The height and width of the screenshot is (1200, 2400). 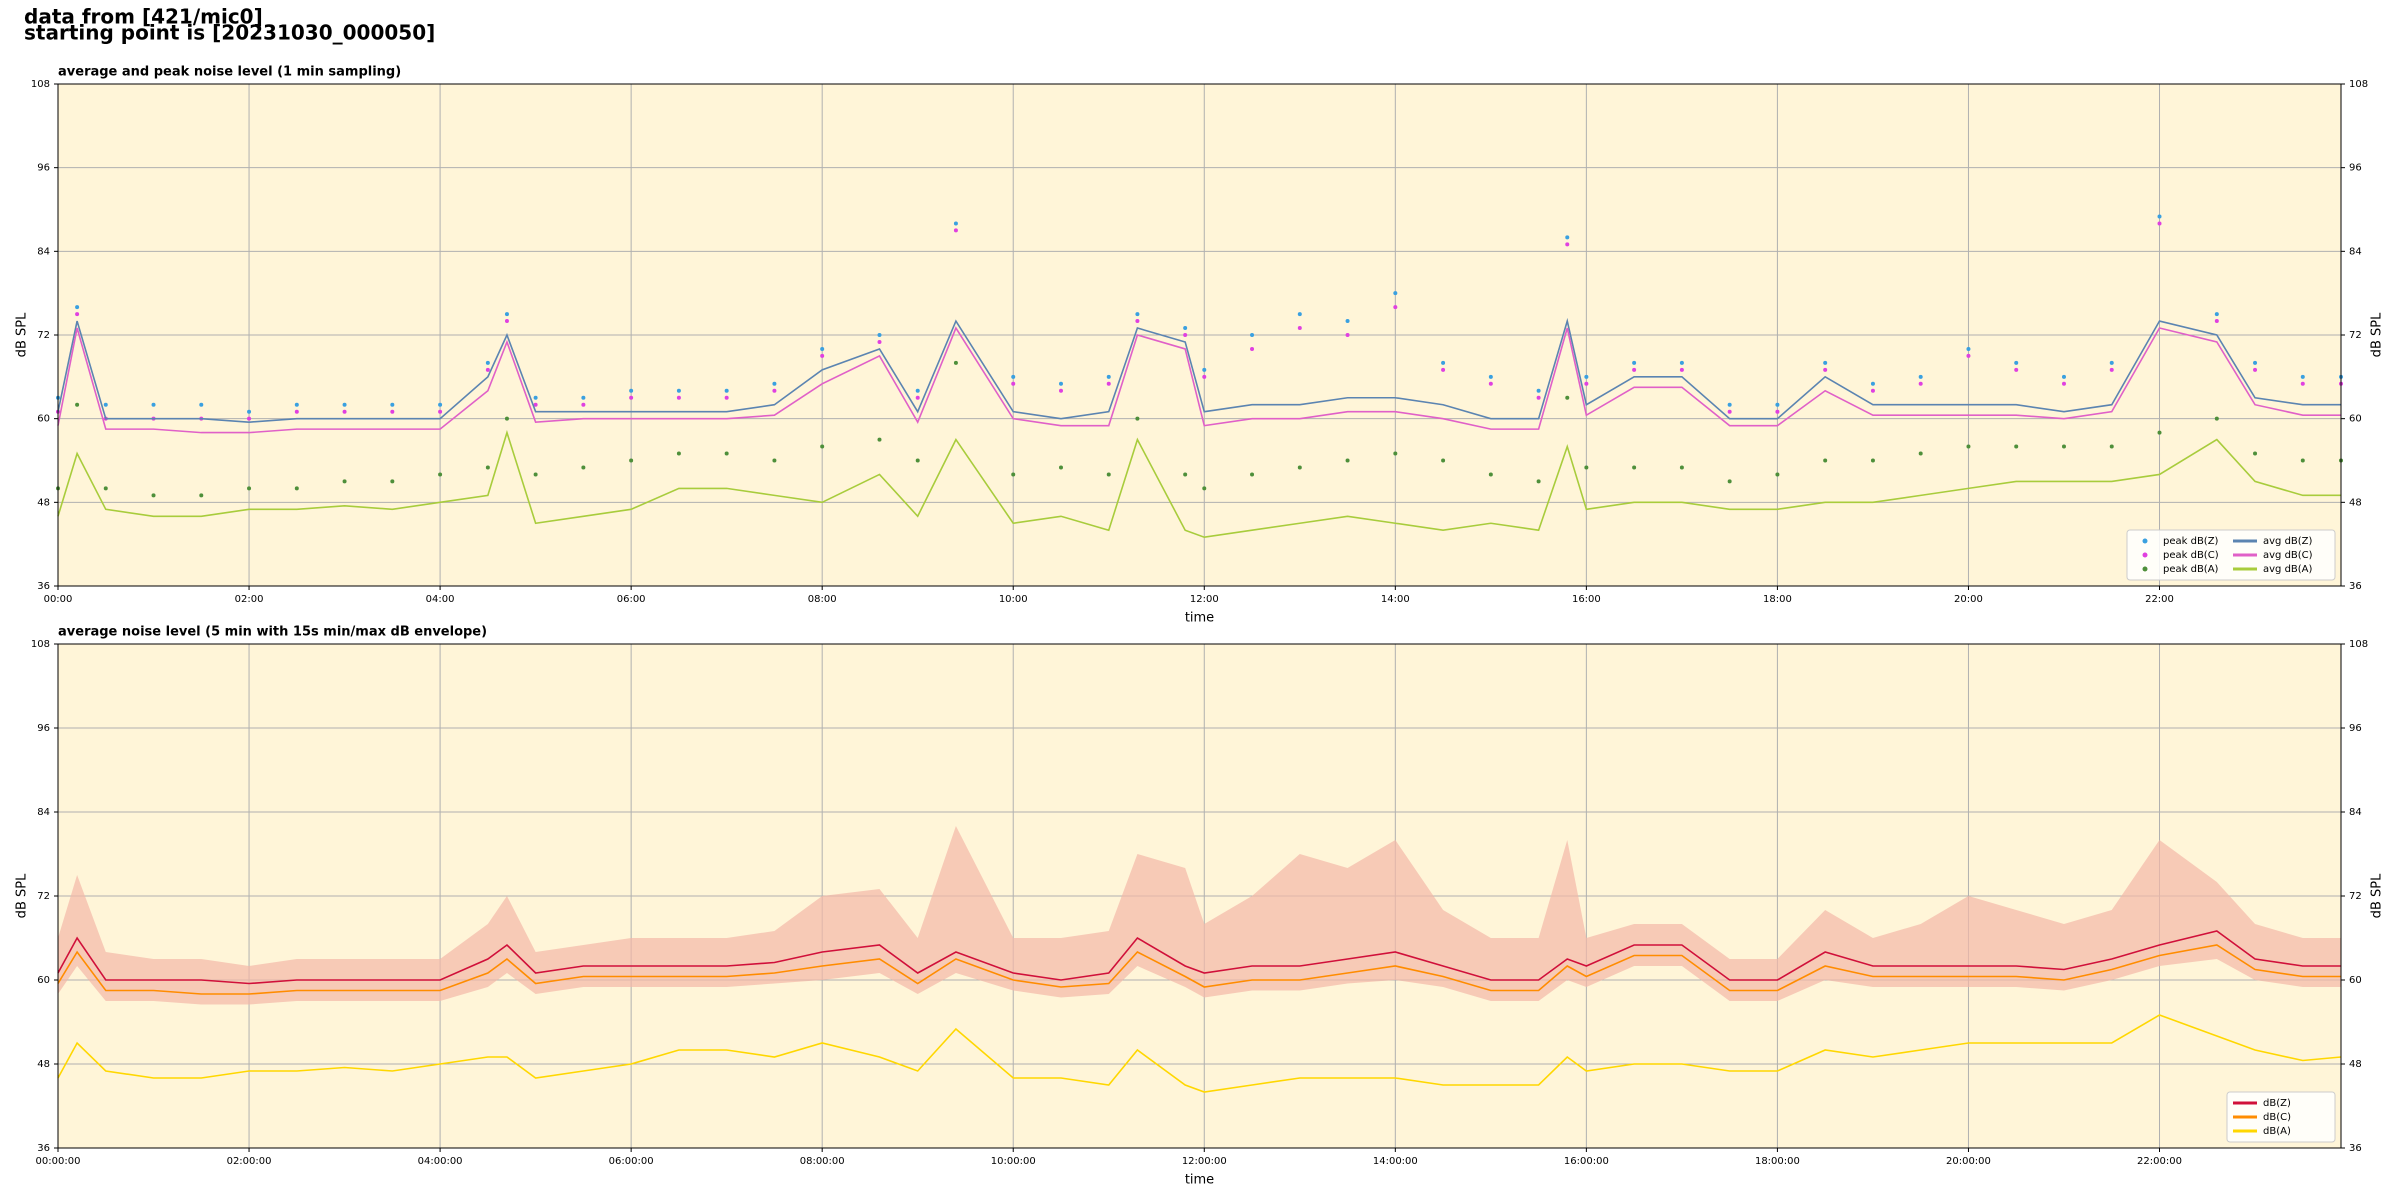 I want to click on x-tick-label: 10:00:00, so click(x=1013, y=1161).